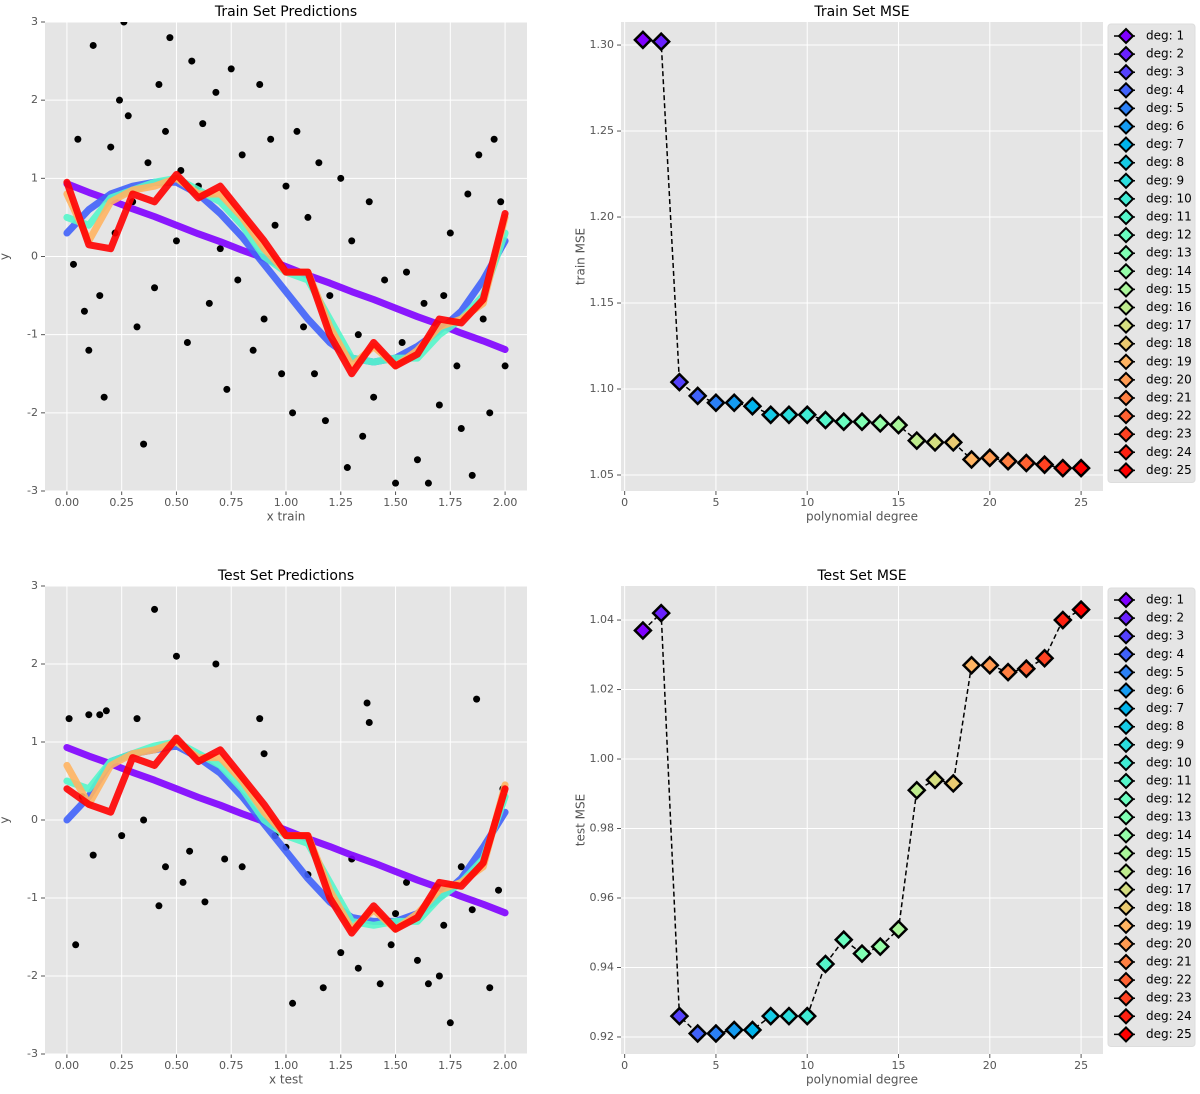 The image size is (1200, 1094). I want to click on y-tick-label: 1, so click(34, 177).